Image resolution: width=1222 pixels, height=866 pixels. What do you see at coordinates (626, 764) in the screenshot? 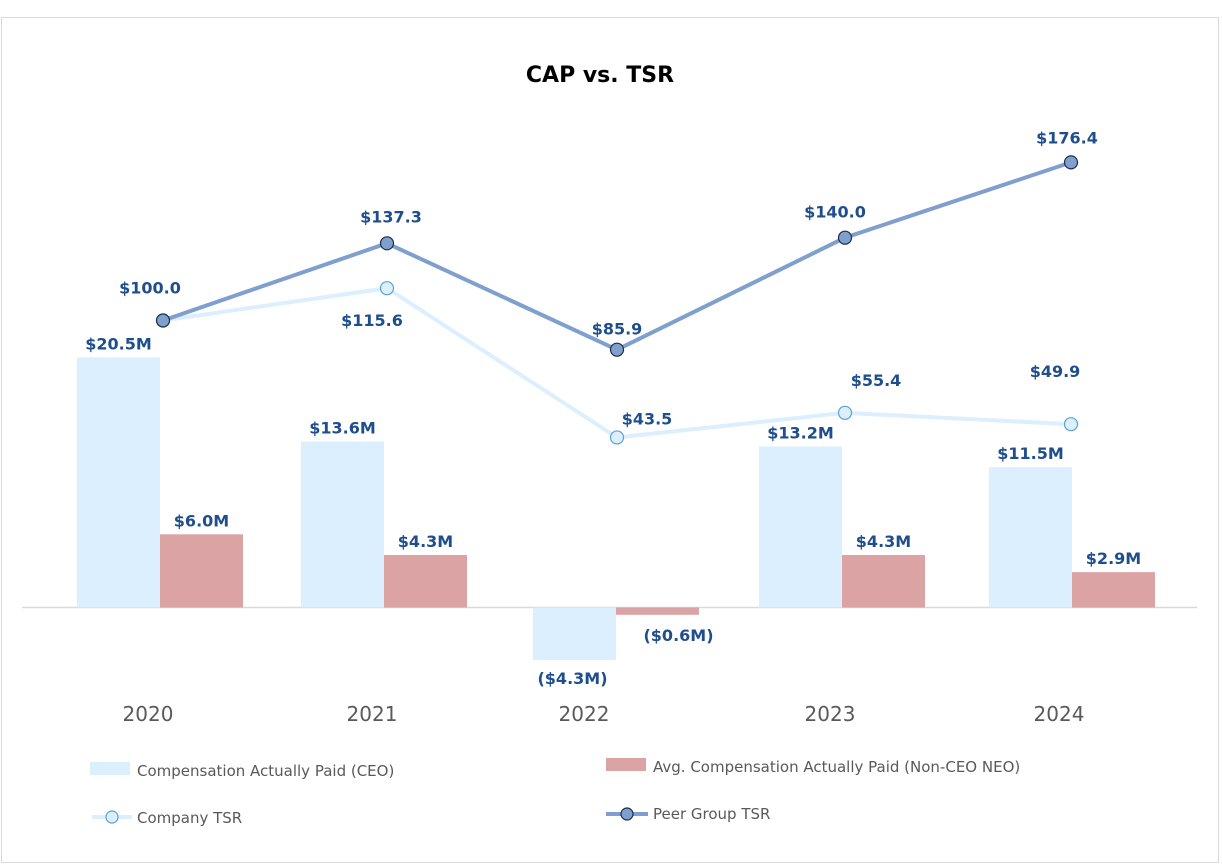
I see `legend-swatch-neo-cap` at bounding box center [626, 764].